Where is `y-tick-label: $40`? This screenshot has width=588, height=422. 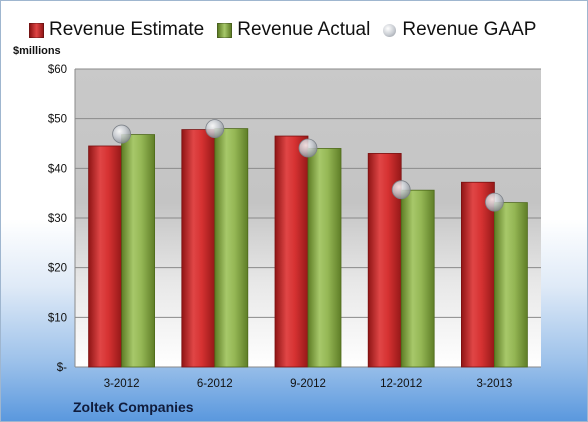 y-tick-label: $40 is located at coordinates (57, 169).